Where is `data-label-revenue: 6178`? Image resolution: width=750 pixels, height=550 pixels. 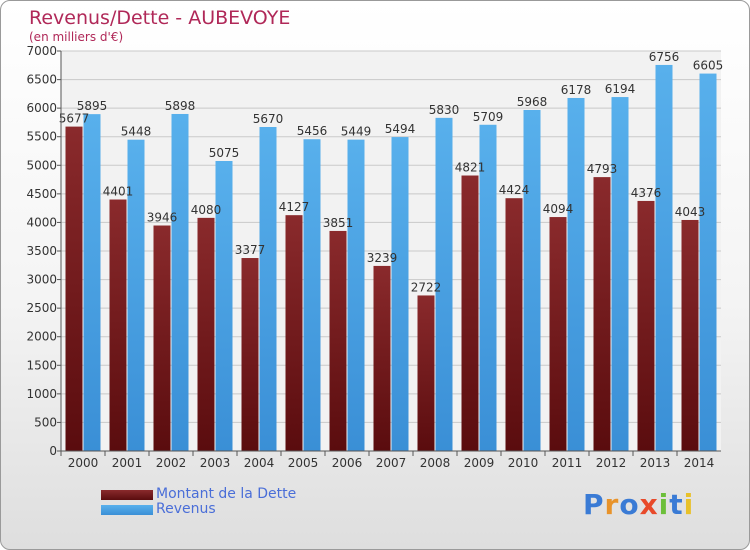 data-label-revenue: 6178 is located at coordinates (576, 90).